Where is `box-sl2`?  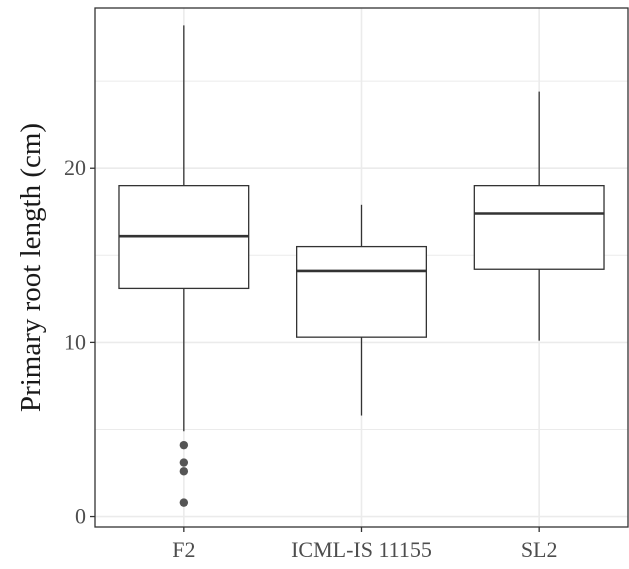
box-sl2 is located at coordinates (539, 227).